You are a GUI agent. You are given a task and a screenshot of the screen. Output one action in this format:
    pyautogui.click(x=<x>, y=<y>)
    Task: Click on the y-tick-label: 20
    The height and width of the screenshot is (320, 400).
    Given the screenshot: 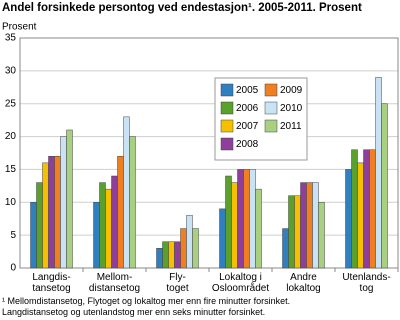 What is the action you would take?
    pyautogui.click(x=11, y=136)
    